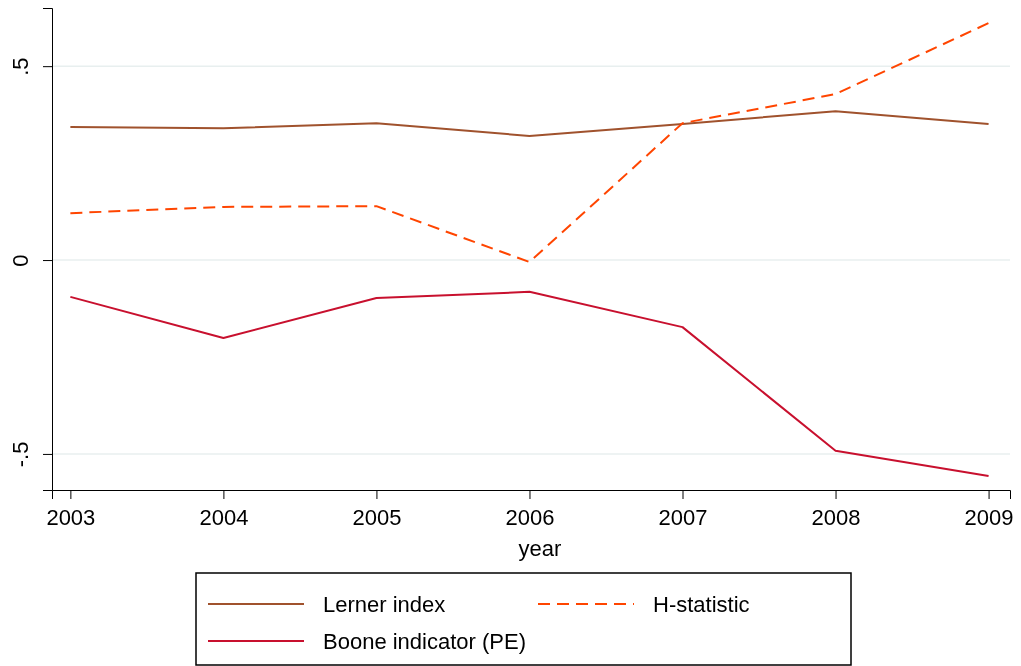 The height and width of the screenshot is (666, 1021). Describe the element at coordinates (540, 548) in the screenshot. I see `x-axis-title: year` at that location.